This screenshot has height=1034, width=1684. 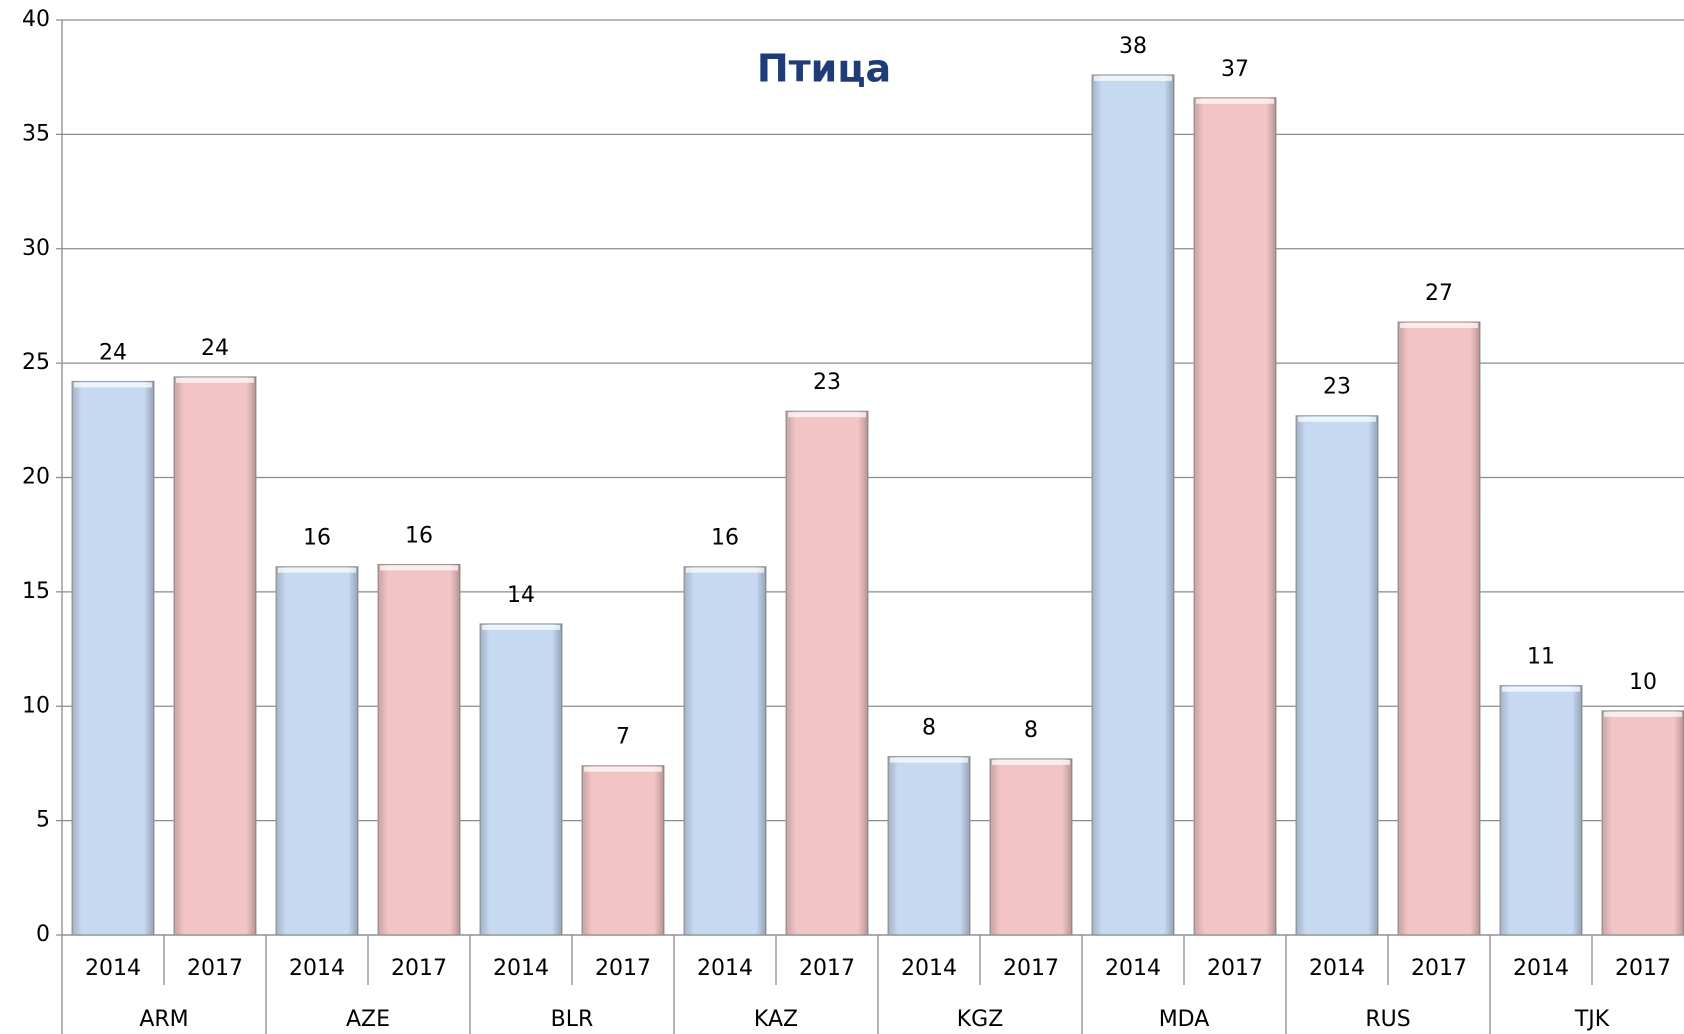 I want to click on data-label: 10, so click(x=1643, y=682).